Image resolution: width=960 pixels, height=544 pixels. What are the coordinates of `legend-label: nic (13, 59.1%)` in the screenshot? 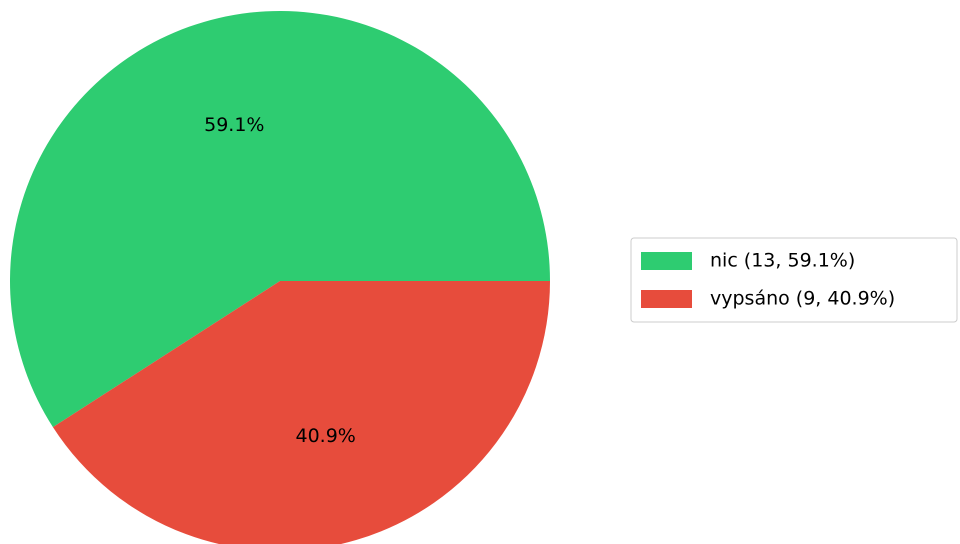 It's located at (782, 261).